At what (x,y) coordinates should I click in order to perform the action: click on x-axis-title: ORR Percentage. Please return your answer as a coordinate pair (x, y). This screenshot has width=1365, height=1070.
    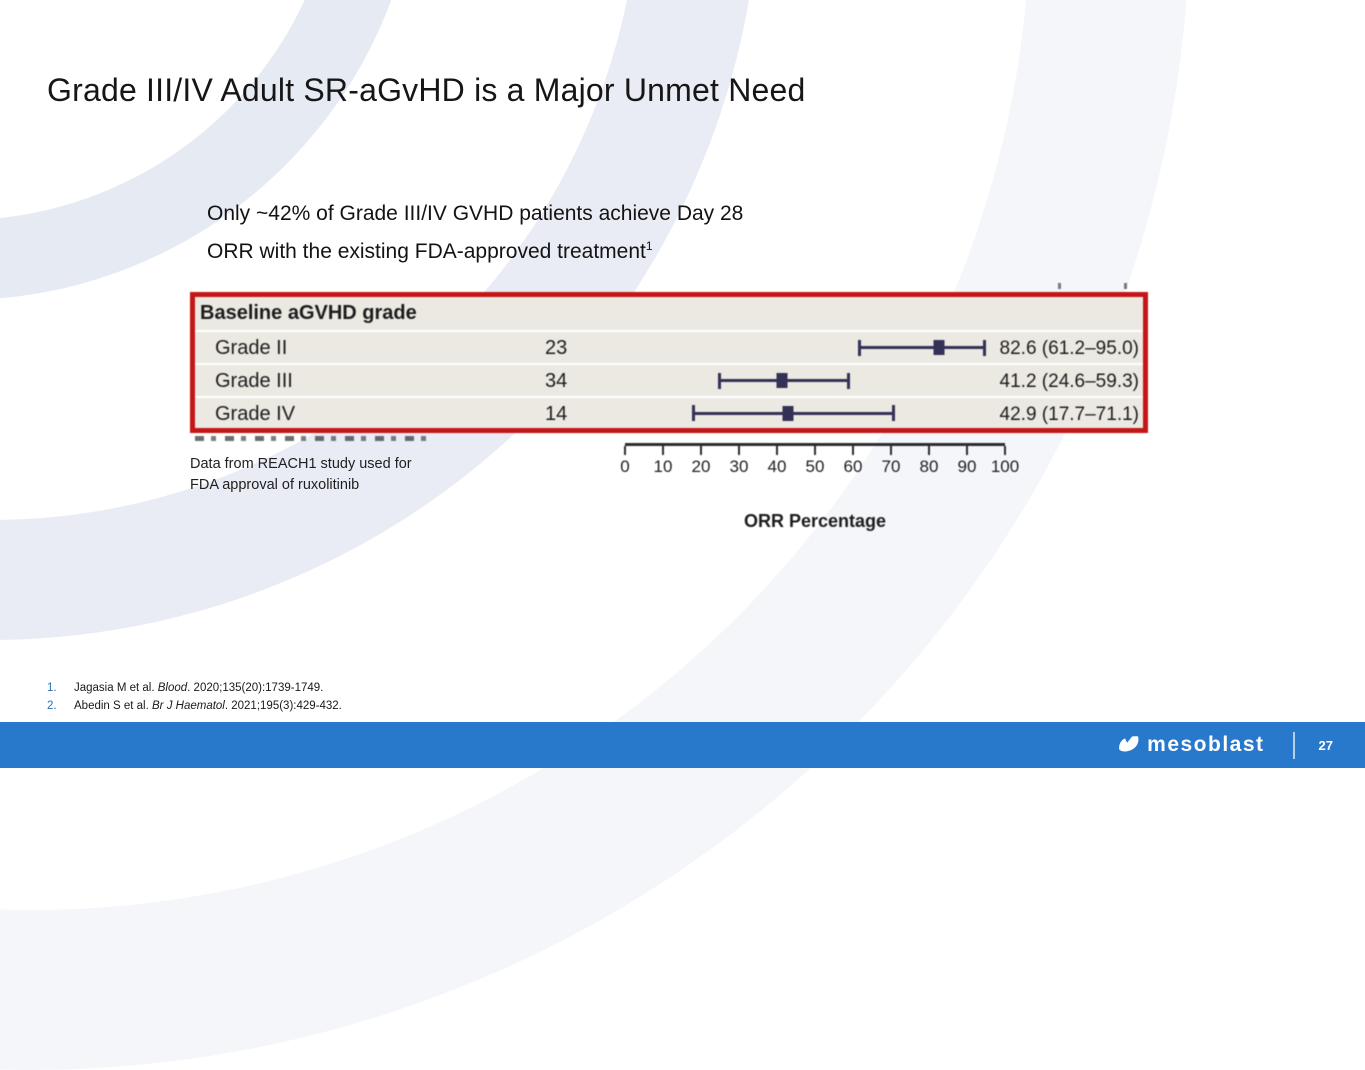
    Looking at the image, I should click on (815, 521).